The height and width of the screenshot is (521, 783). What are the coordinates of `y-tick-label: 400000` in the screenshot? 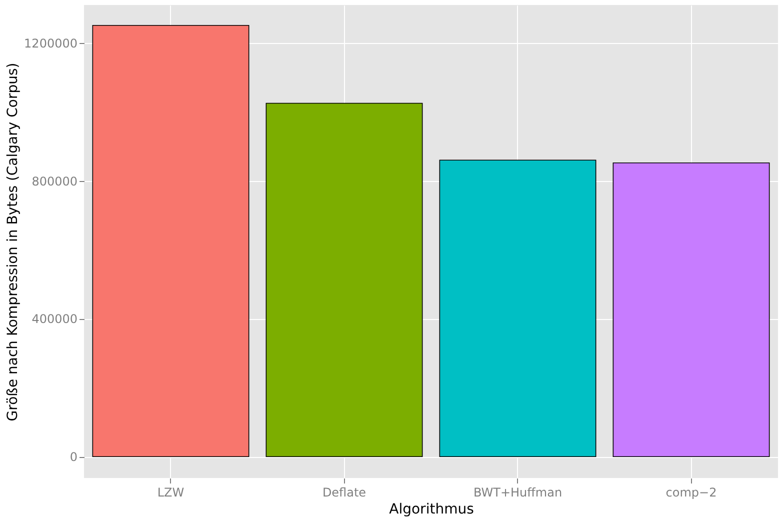 It's located at (55, 319).